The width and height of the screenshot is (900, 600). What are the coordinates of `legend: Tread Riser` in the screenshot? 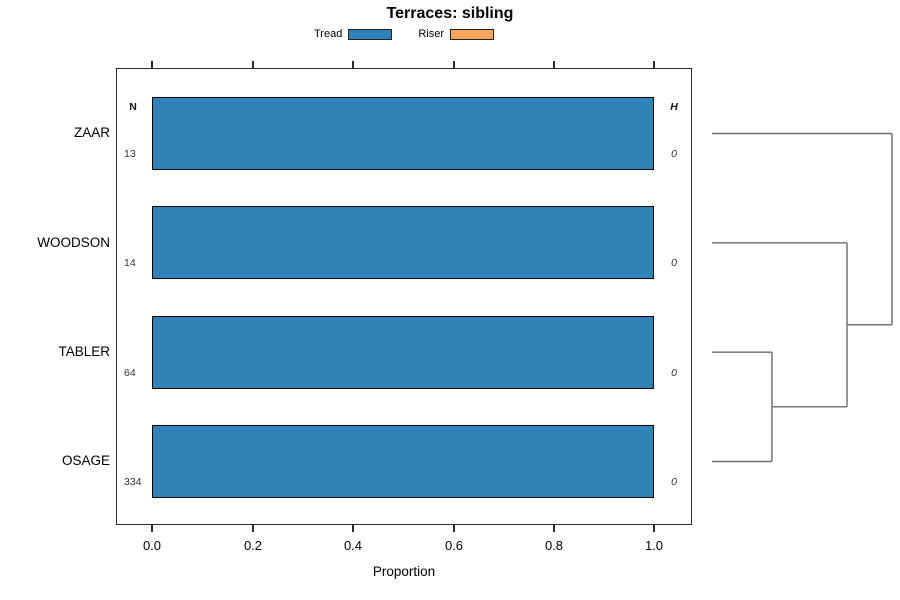 It's located at (404, 34).